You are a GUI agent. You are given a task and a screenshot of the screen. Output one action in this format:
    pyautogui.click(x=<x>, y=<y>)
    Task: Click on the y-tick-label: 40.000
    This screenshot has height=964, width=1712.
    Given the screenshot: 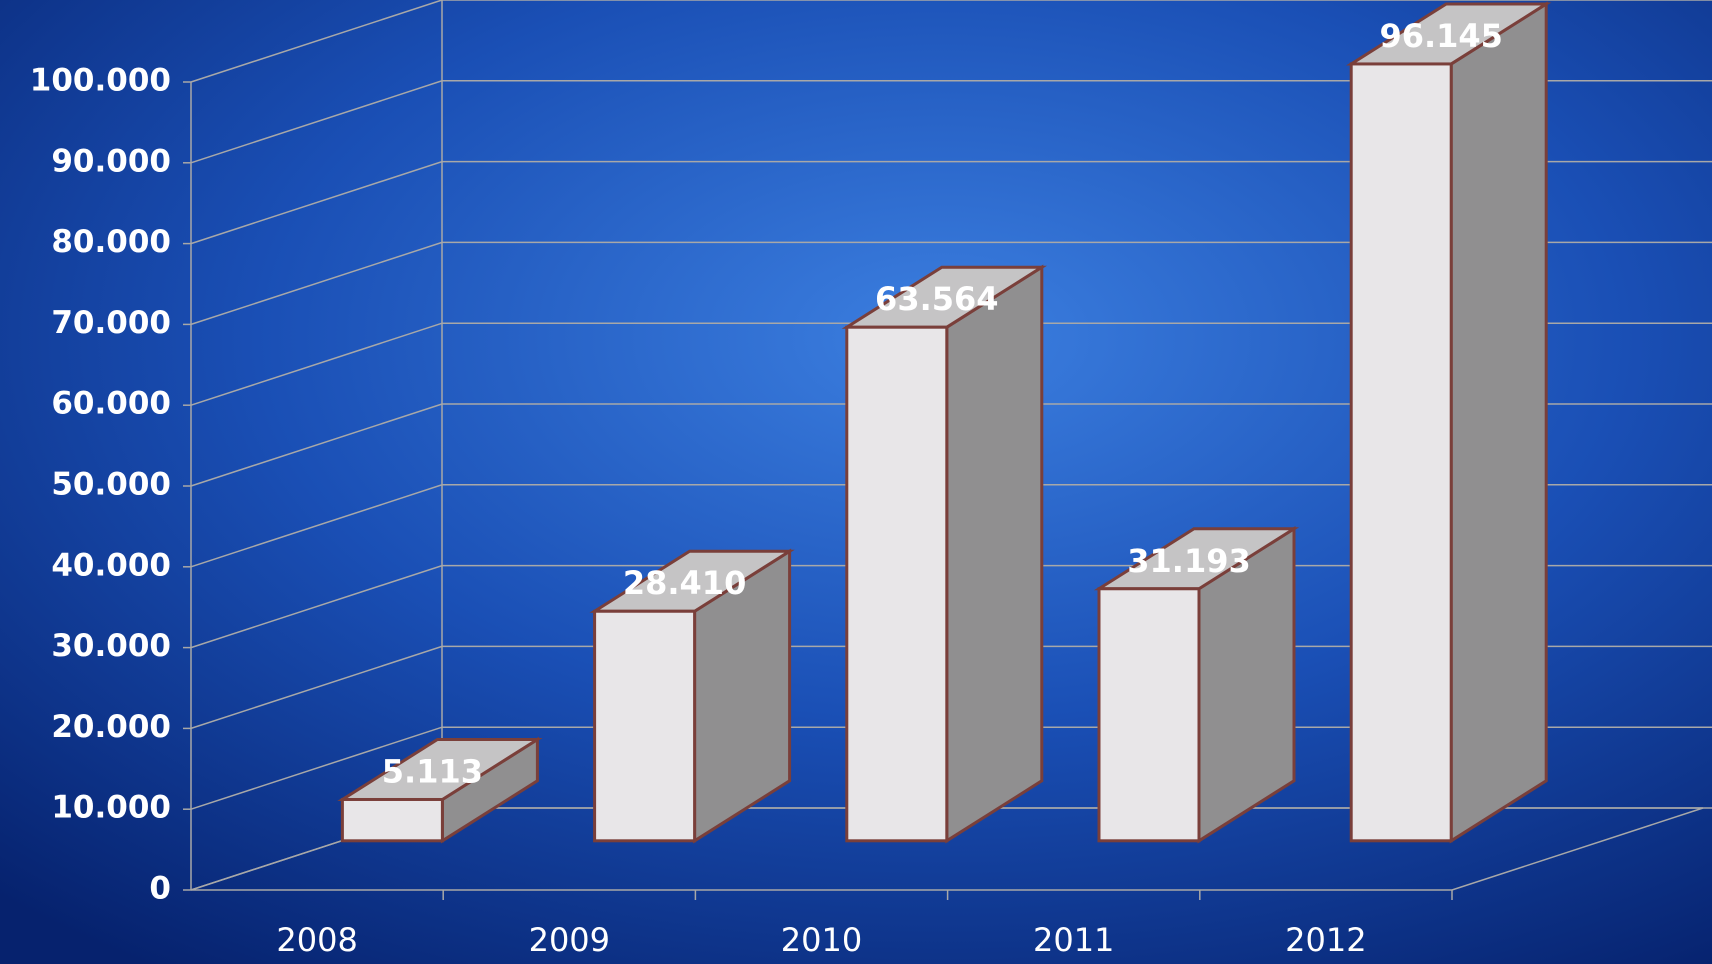 What is the action you would take?
    pyautogui.click(x=111, y=565)
    